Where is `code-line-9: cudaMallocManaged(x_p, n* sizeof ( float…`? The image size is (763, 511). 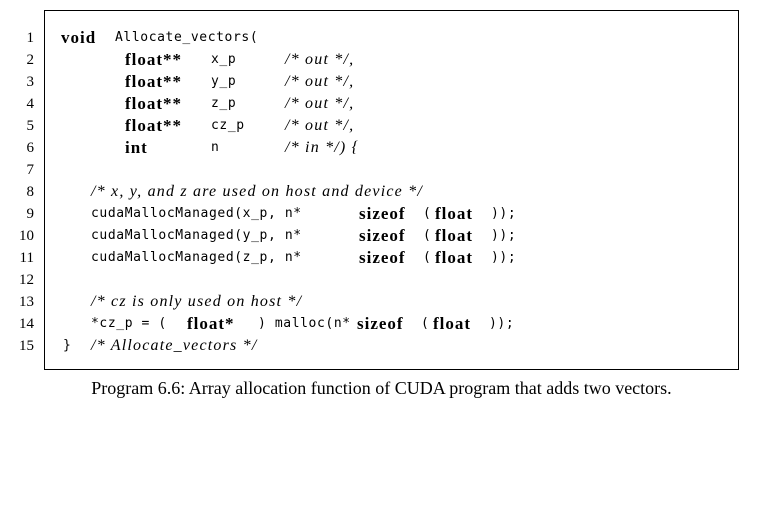 code-line-9: cudaMallocManaged(x_p, n* sizeof ( float… is located at coordinates (353, 214).